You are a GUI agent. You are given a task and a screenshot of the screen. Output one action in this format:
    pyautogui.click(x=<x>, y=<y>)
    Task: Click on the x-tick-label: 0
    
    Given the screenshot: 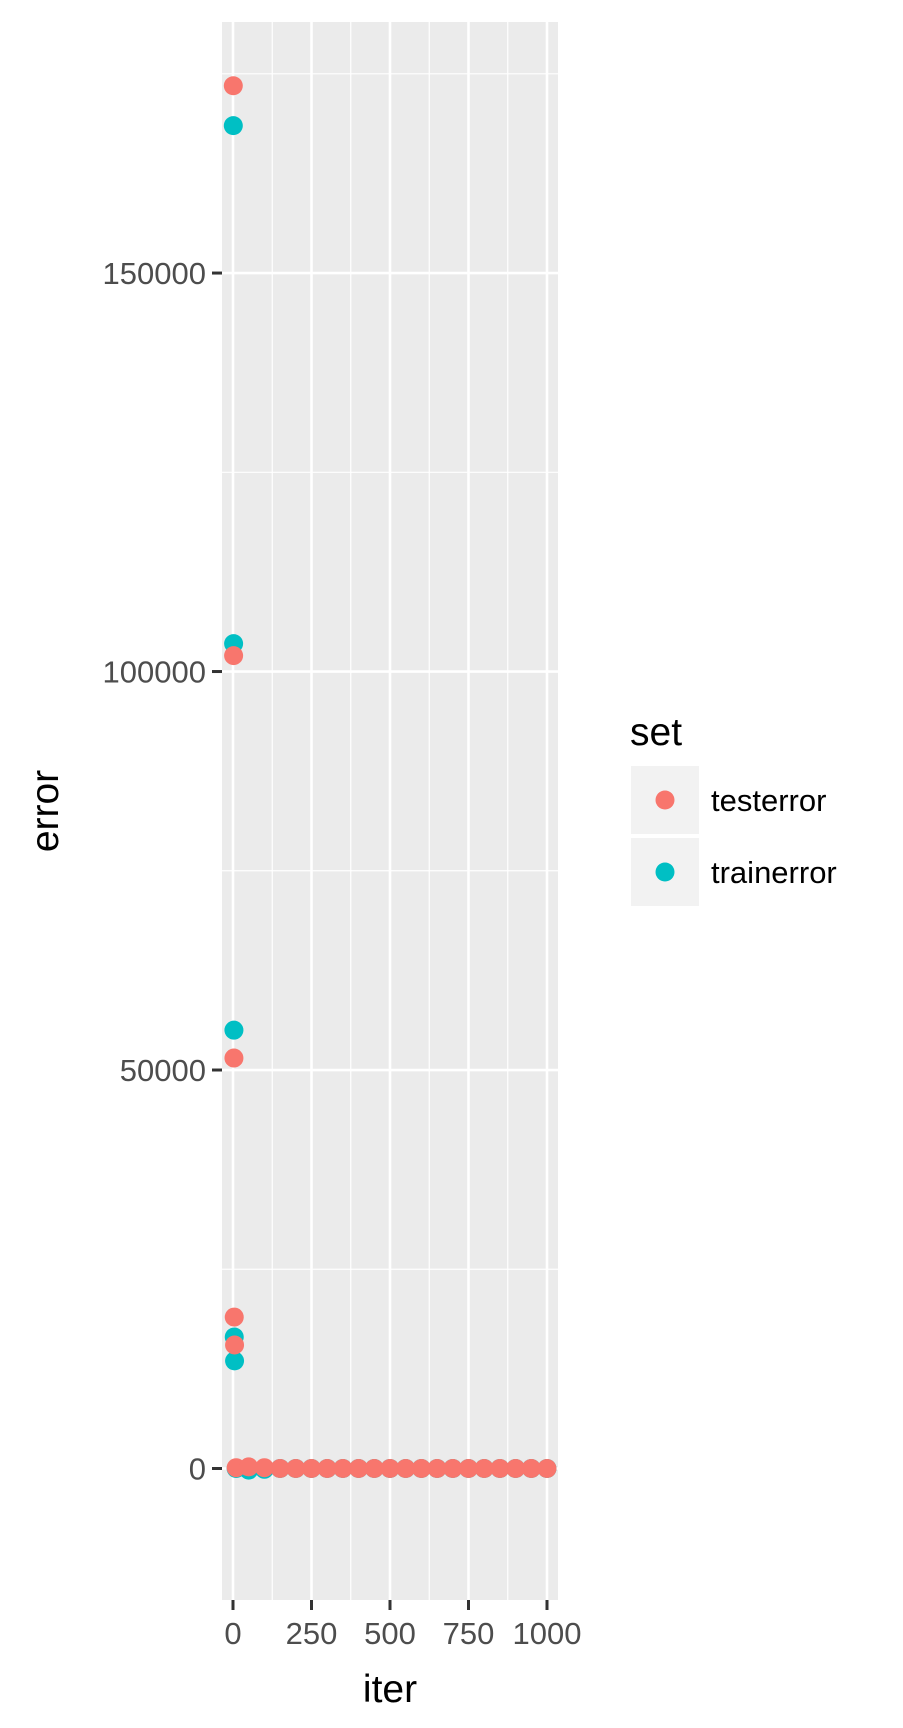 What is the action you would take?
    pyautogui.click(x=232, y=1633)
    